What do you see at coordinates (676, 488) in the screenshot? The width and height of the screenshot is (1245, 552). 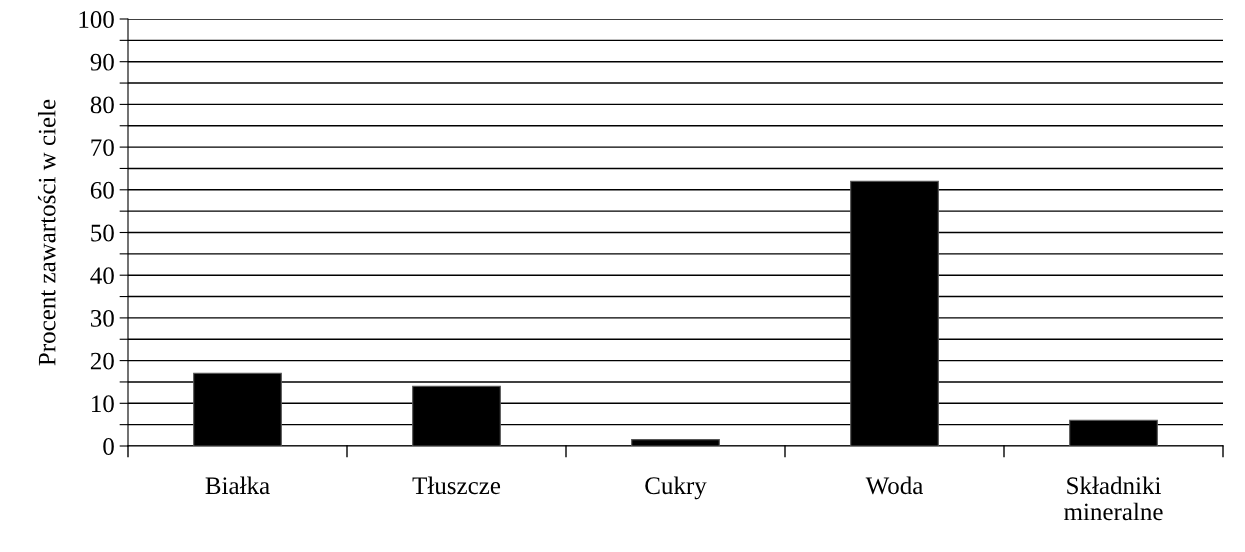 I see `x-tick-label: Cukry` at bounding box center [676, 488].